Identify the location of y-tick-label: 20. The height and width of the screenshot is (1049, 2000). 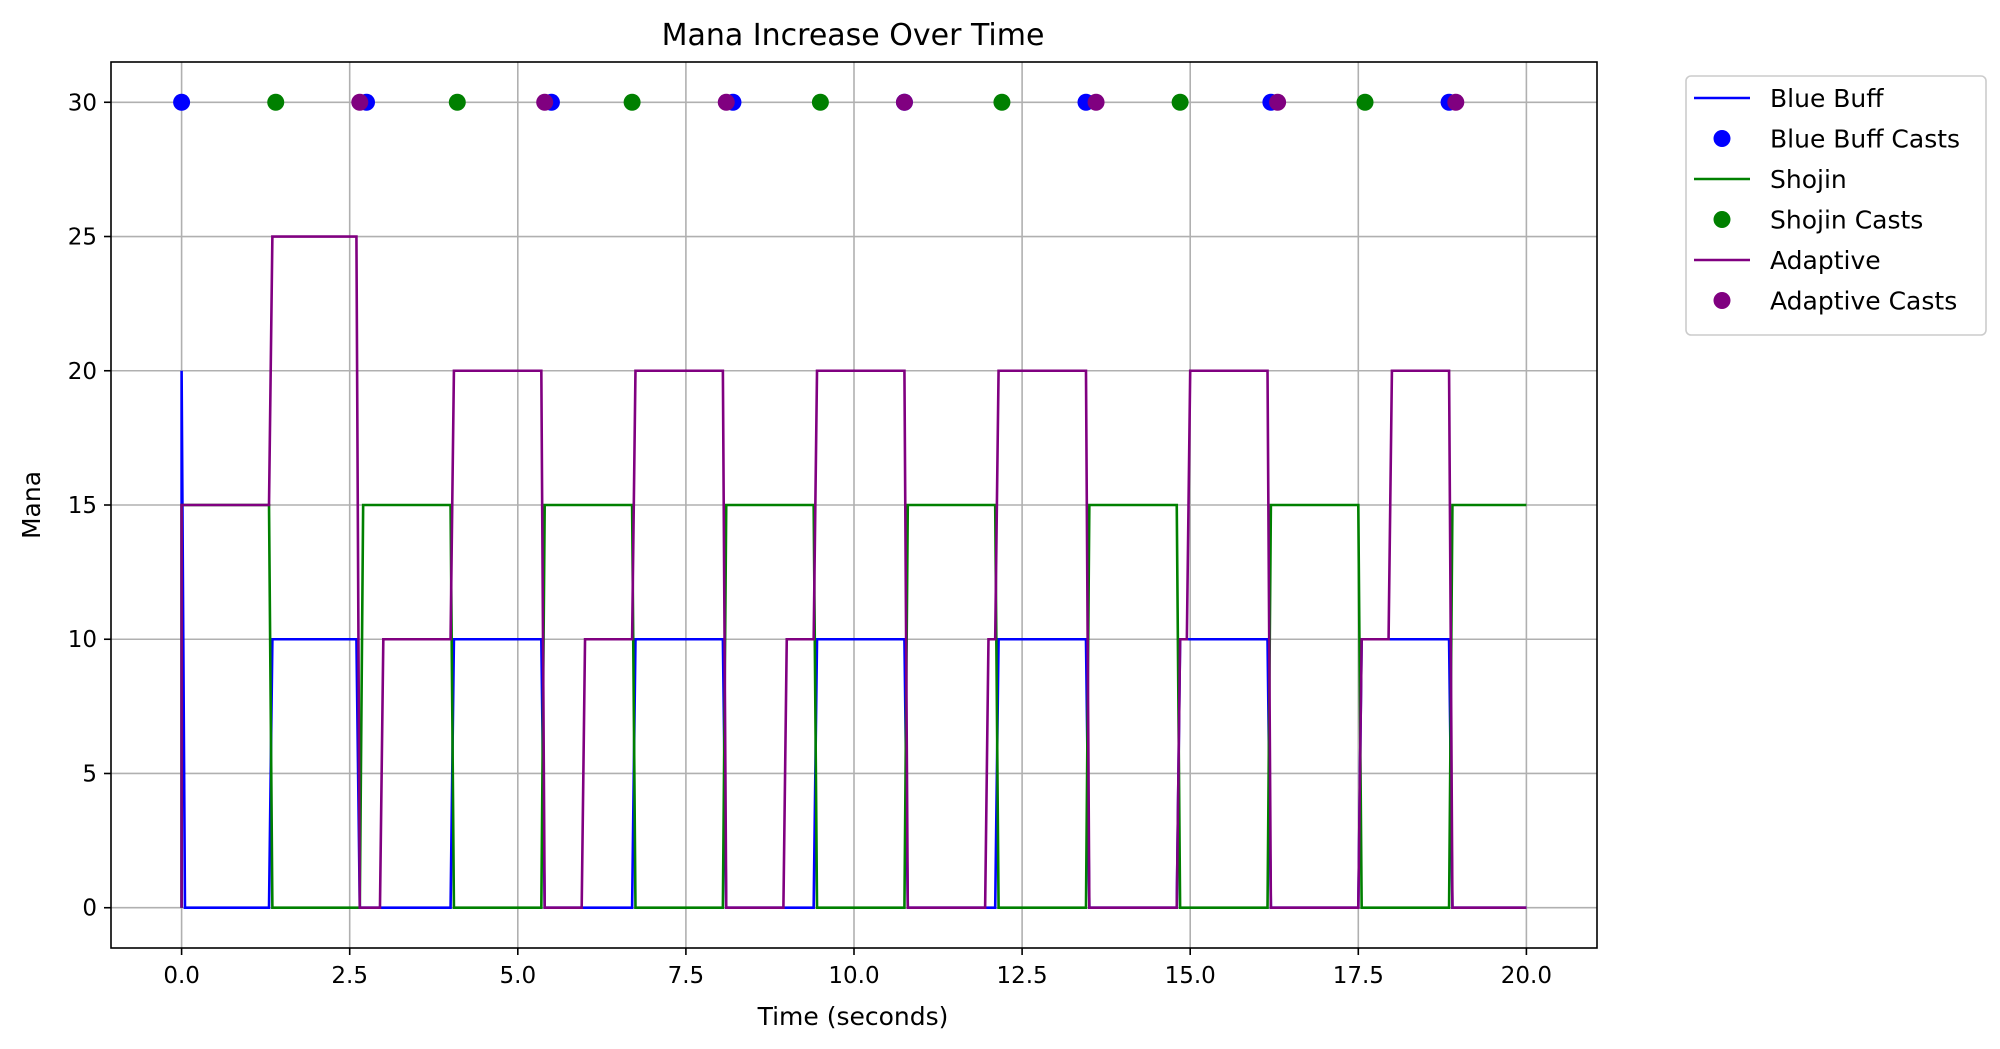
(82, 372).